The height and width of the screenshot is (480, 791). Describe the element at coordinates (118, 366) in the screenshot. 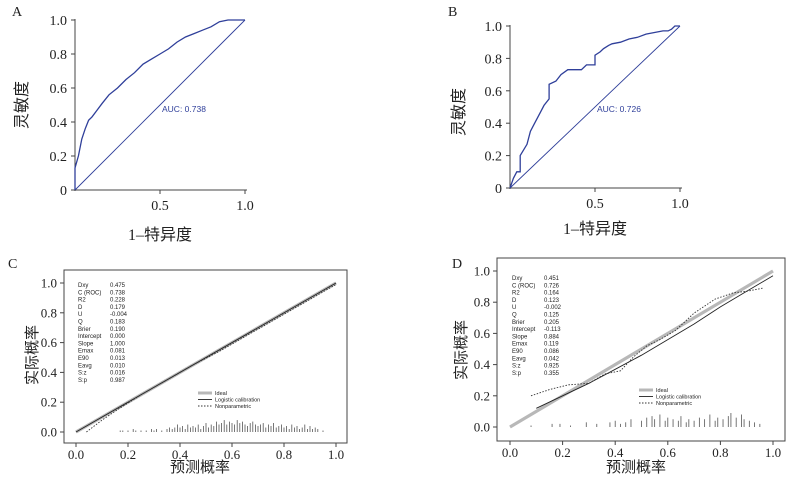

I see `stat-value: 0.010` at that location.